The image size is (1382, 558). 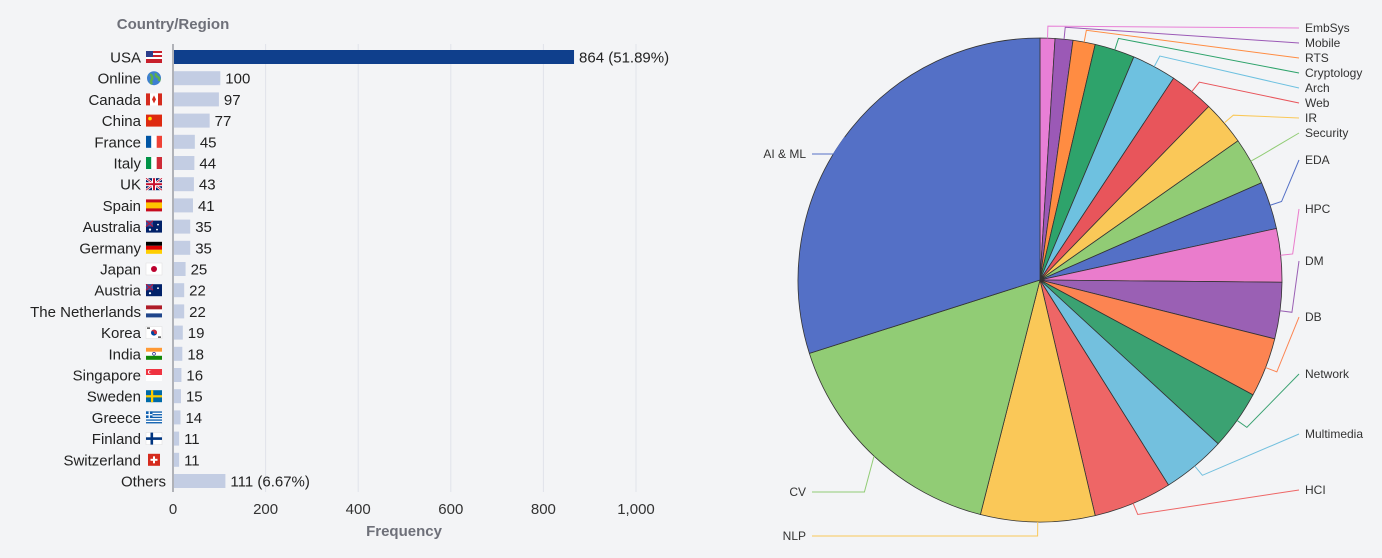 What do you see at coordinates (223, 121) in the screenshot?
I see `value-label-china: 77` at bounding box center [223, 121].